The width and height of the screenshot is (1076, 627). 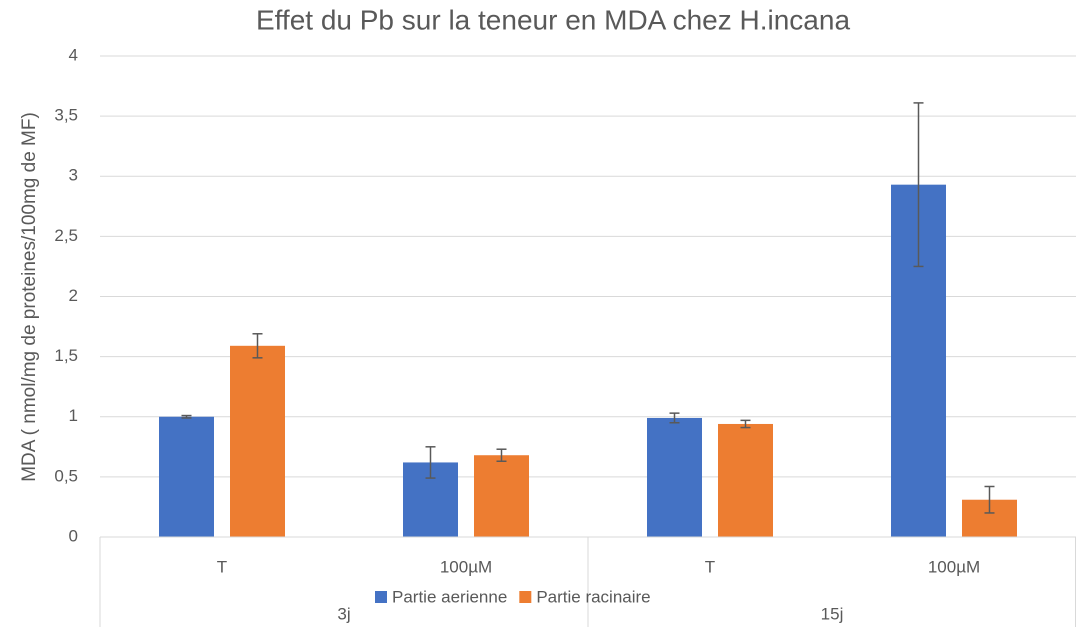 I want to click on y-axis-label: MDA ( nmol/mg de proteines/100mg de MF), so click(x=29, y=297).